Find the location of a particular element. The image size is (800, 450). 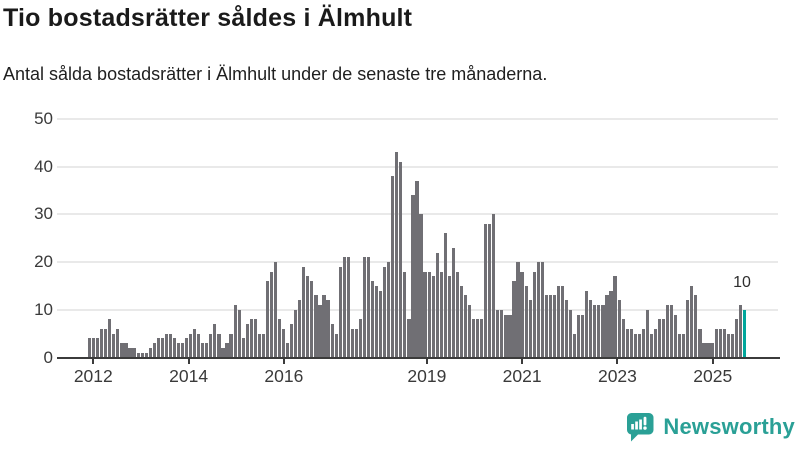

x-axis-label: 2019 is located at coordinates (427, 376).